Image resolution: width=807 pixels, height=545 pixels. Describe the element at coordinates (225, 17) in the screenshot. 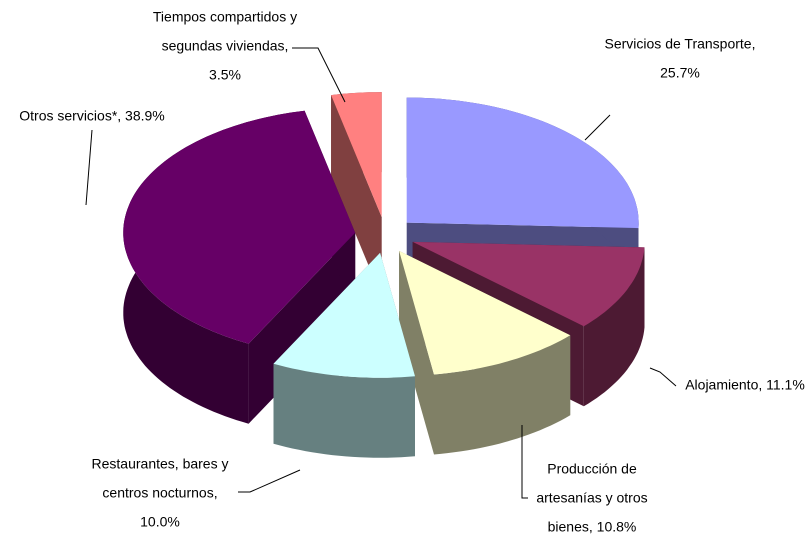

I see `data-label: Tiempos compartidos y` at that location.